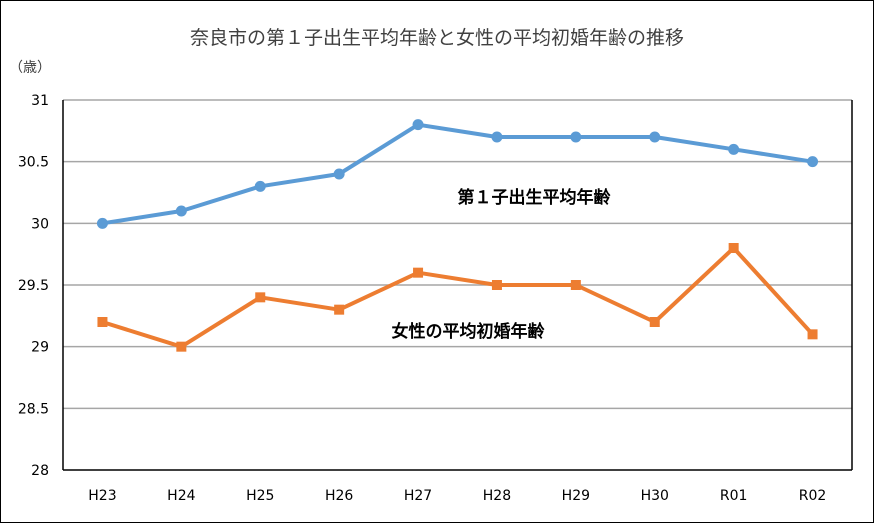 This screenshot has height=523, width=874. Describe the element at coordinates (497, 496) in the screenshot. I see `x-tick-label: H28` at that location.